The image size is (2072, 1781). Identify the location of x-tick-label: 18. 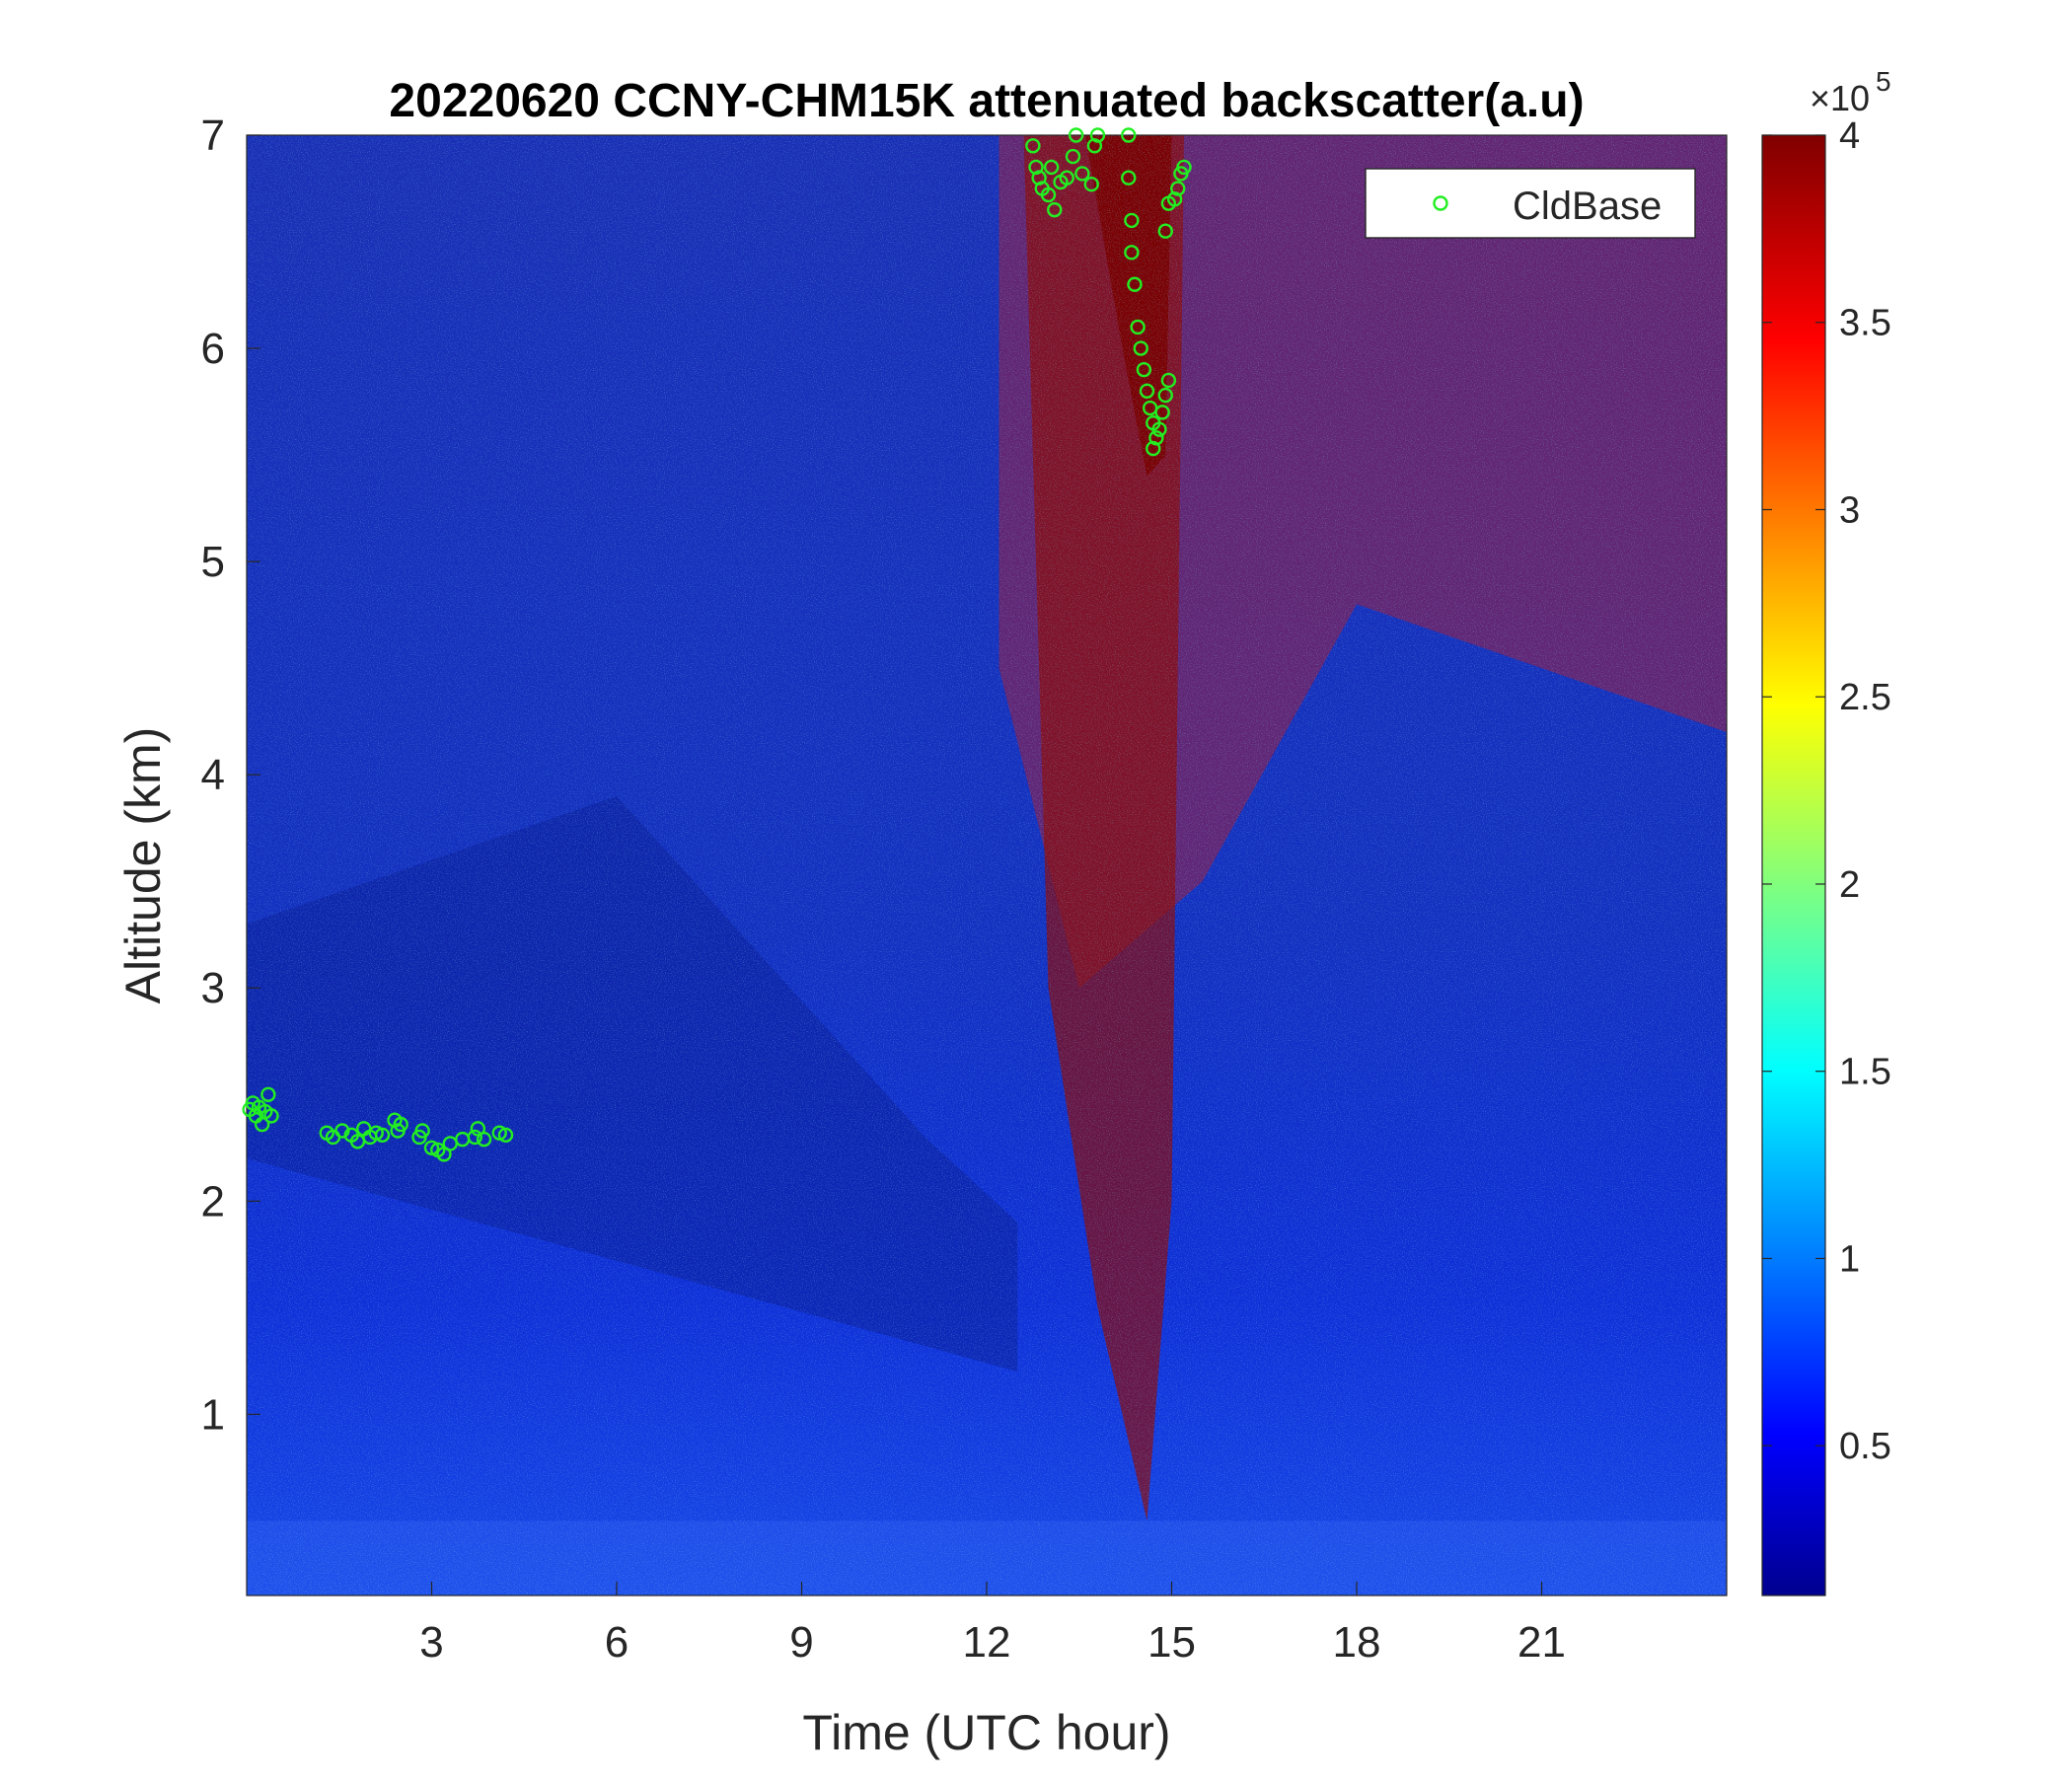
(1357, 1642).